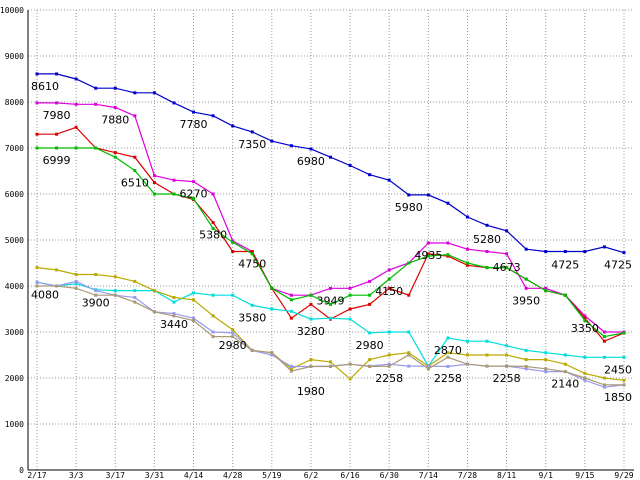 The height and width of the screenshot is (480, 640). I want to click on data-label: 7880, so click(115, 120).